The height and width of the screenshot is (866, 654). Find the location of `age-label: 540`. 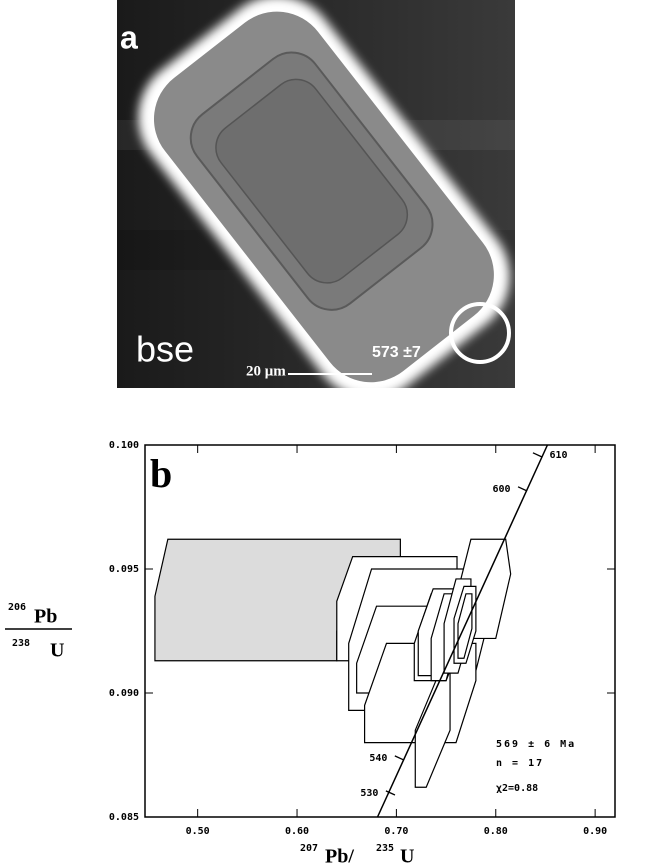

age-label: 540 is located at coordinates (378, 758).